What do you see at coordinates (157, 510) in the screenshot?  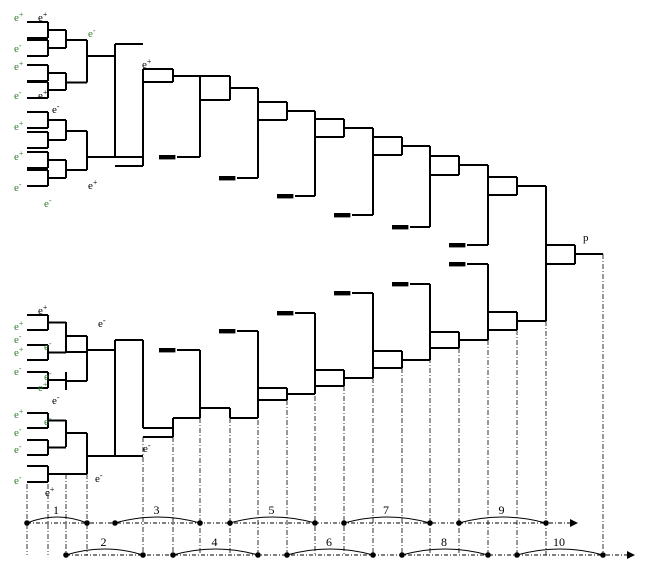 I see `stage-number: 3` at bounding box center [157, 510].